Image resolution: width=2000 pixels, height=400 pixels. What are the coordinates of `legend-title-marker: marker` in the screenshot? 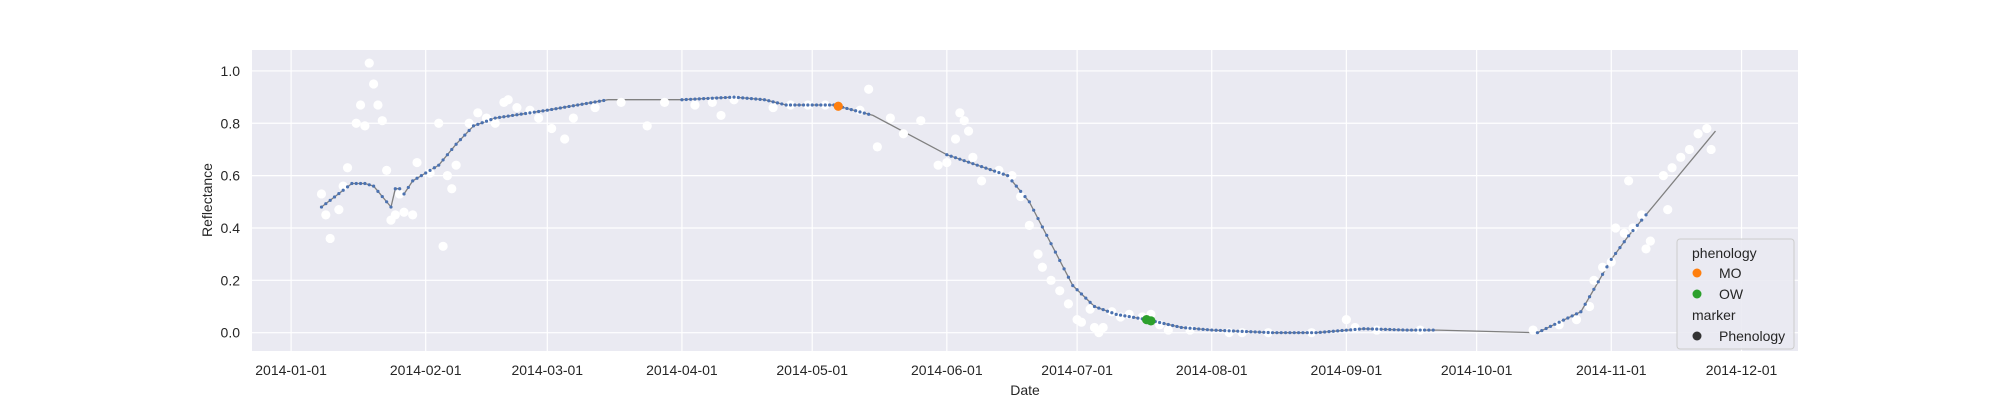 It's located at (1714, 315).